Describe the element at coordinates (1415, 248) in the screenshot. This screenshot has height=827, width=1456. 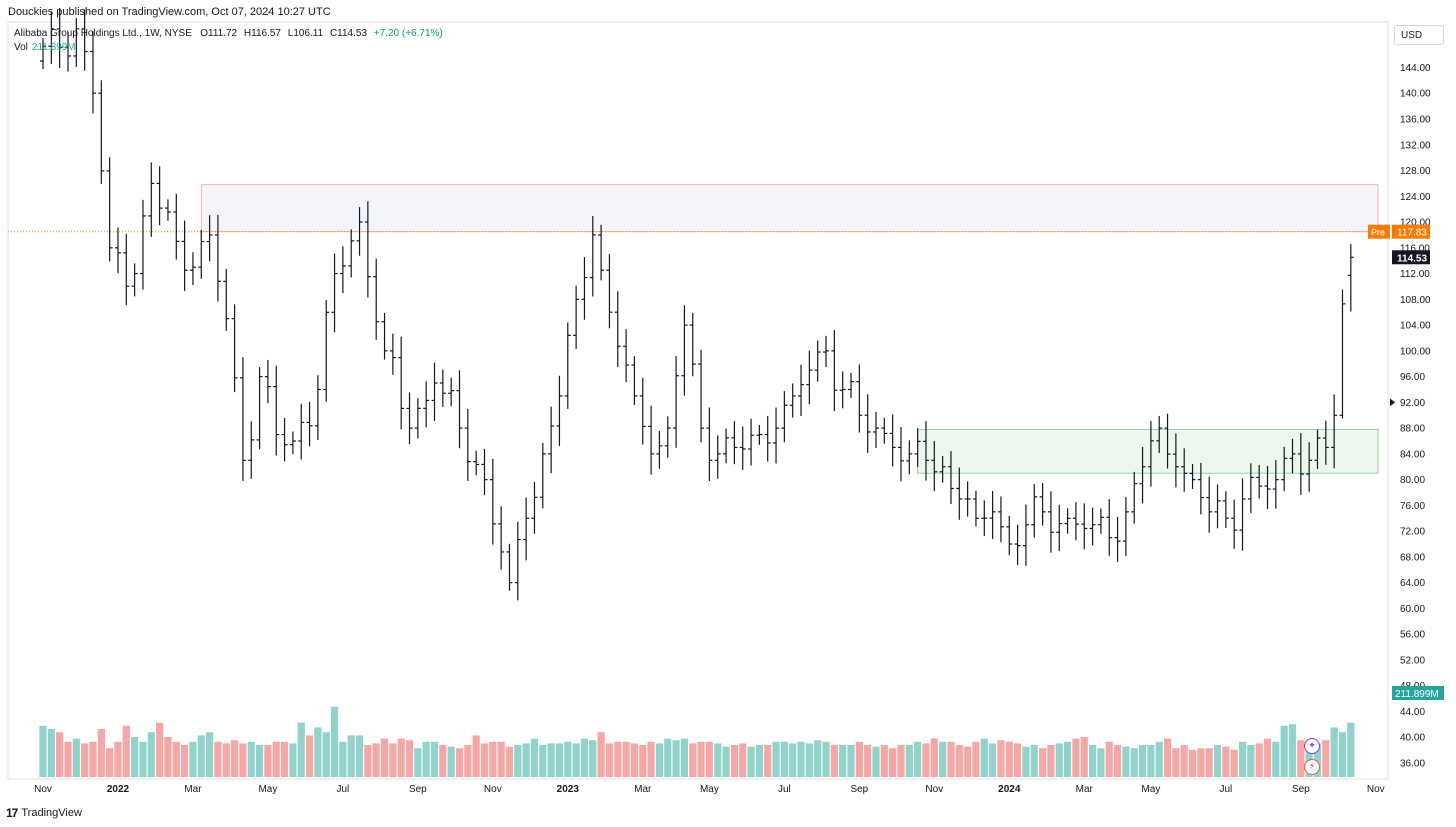
I see `y-tick-label: 116.00` at that location.